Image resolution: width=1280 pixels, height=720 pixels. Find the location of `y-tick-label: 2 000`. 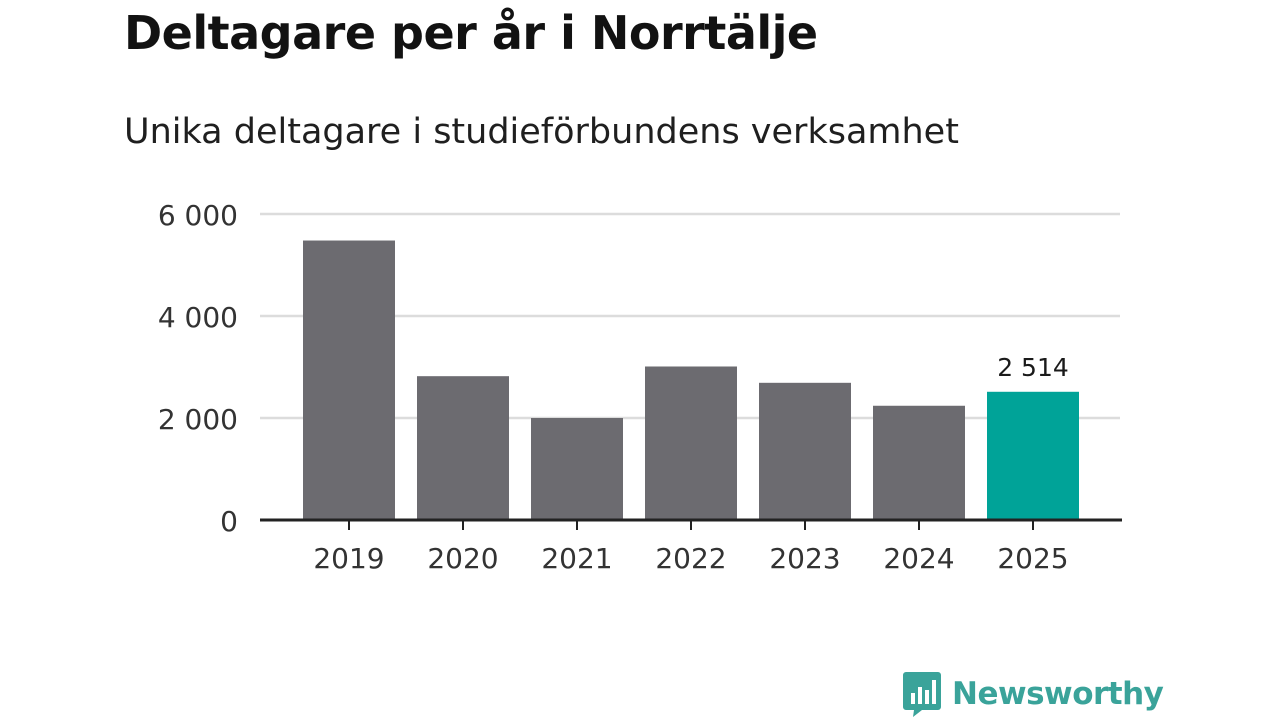

y-tick-label: 2 000 is located at coordinates (198, 419).